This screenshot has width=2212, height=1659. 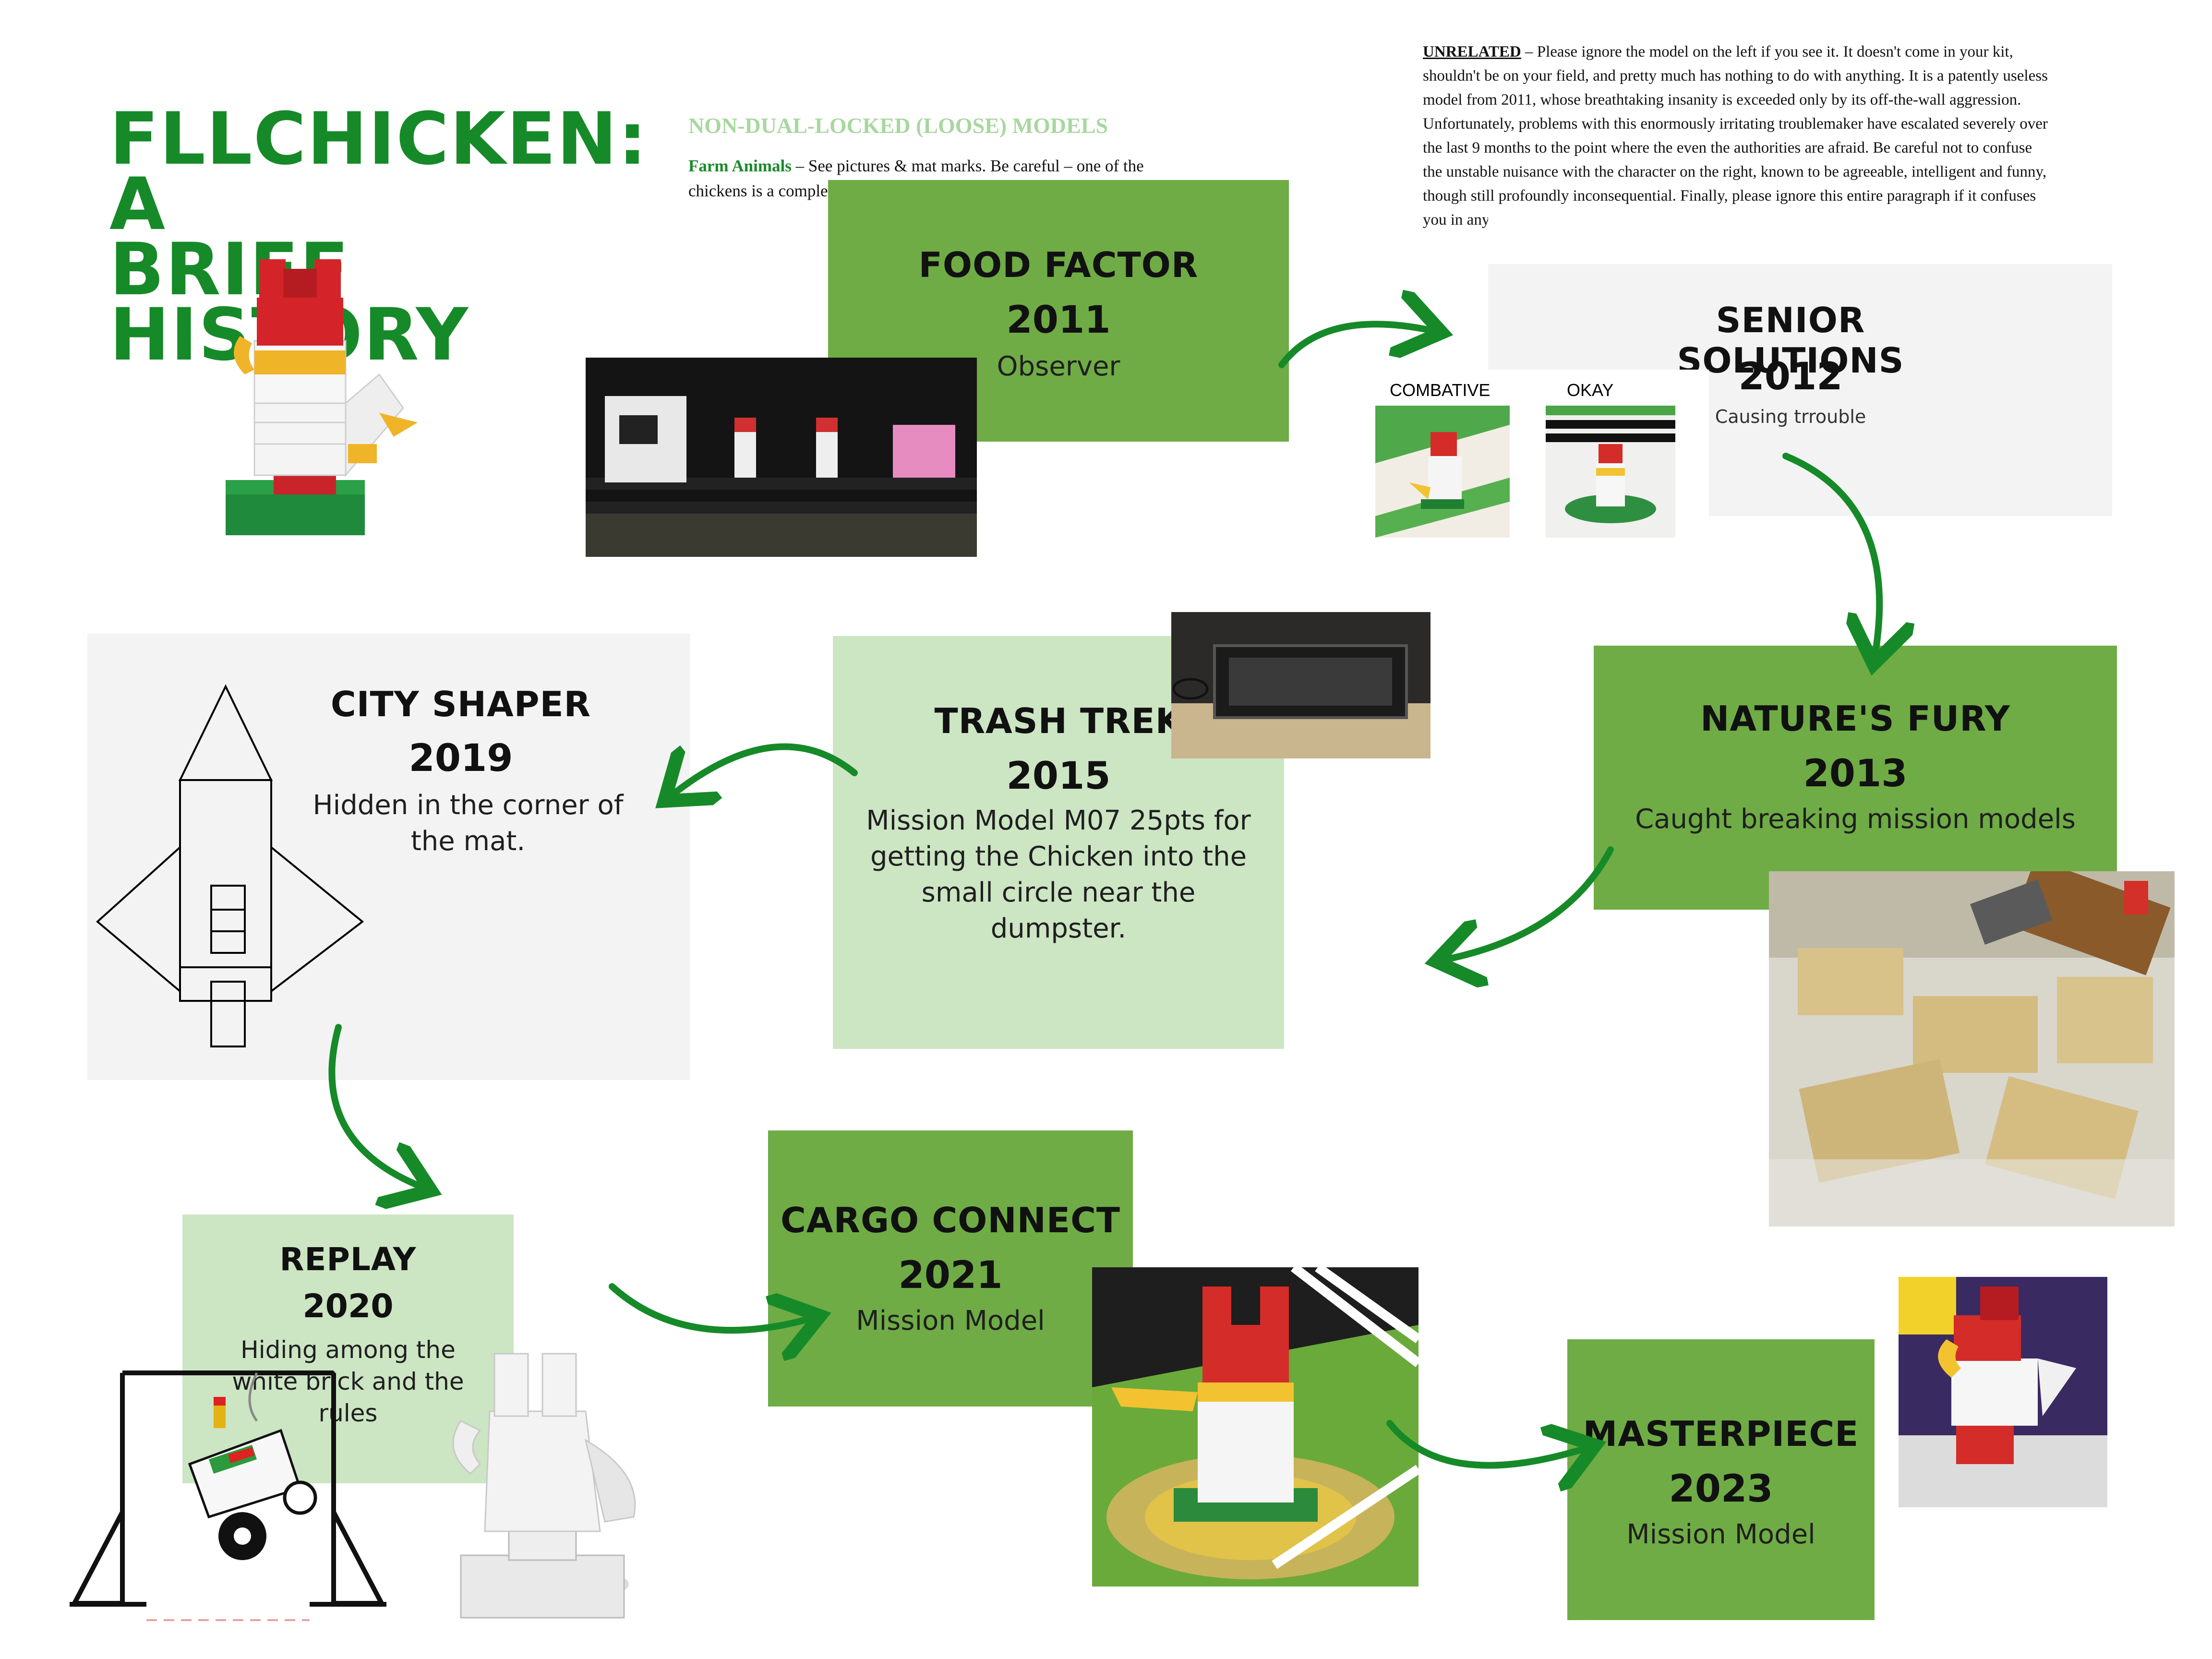 I want to click on white-chicken-brick-icon, so click(x=544, y=1486).